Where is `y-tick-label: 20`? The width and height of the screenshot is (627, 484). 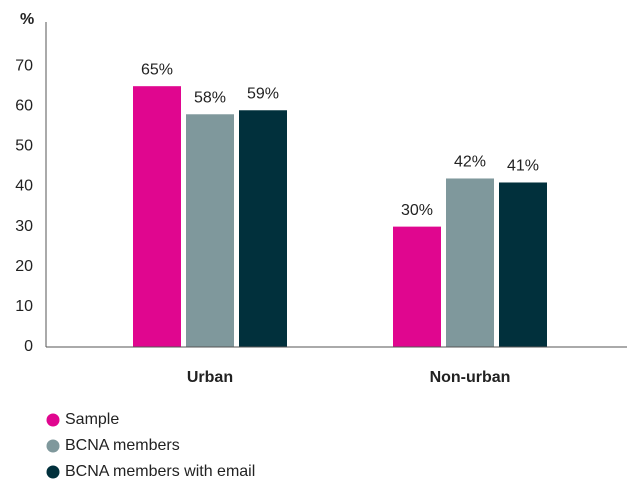
y-tick-label: 20 is located at coordinates (24, 266).